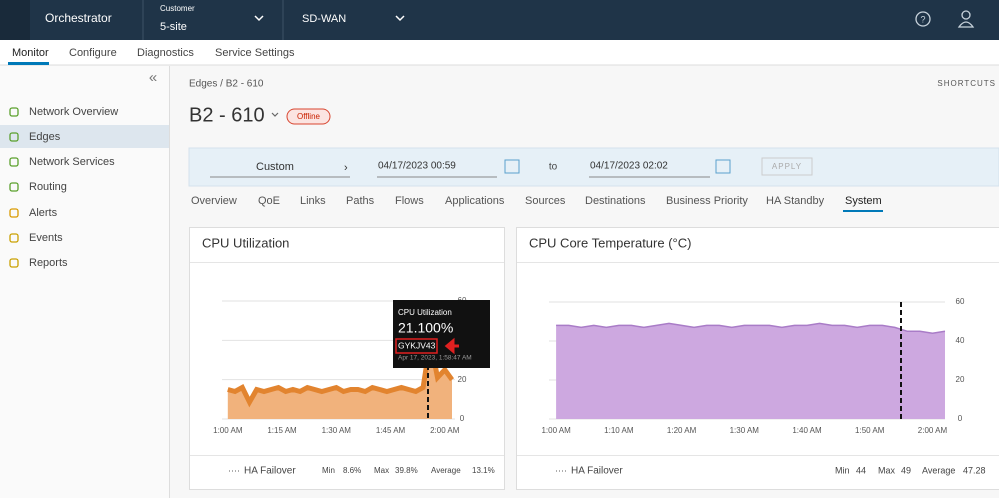  I want to click on status-text: Offline, so click(309, 116).